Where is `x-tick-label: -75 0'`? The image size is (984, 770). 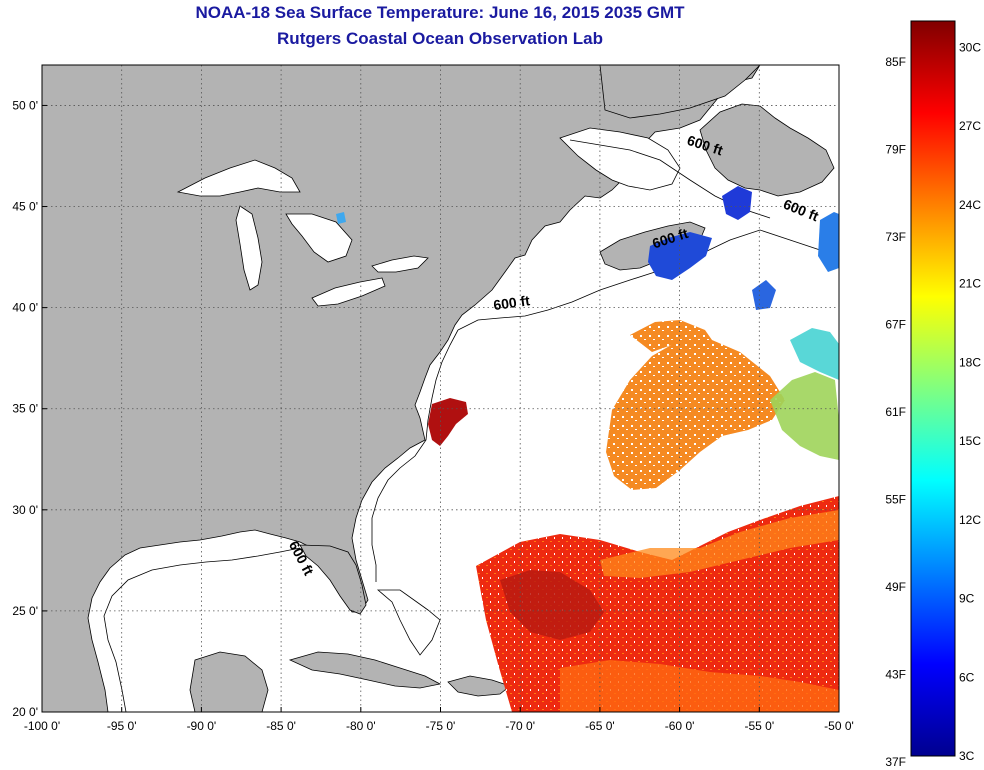
x-tick-label: -75 0' is located at coordinates (441, 726).